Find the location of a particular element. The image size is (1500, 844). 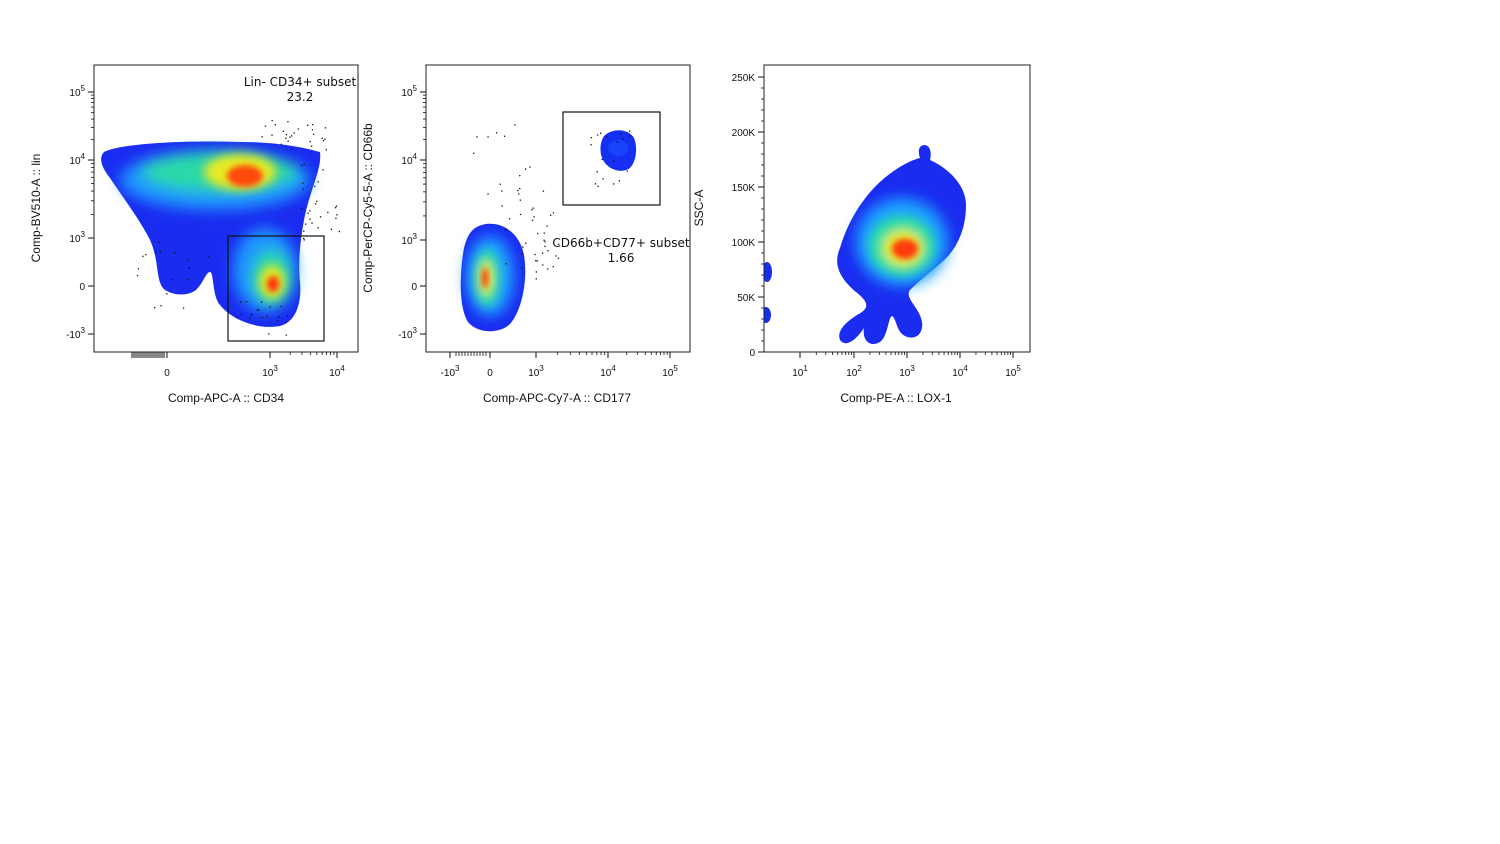

panel-2-layer-red is located at coordinates (485, 278).